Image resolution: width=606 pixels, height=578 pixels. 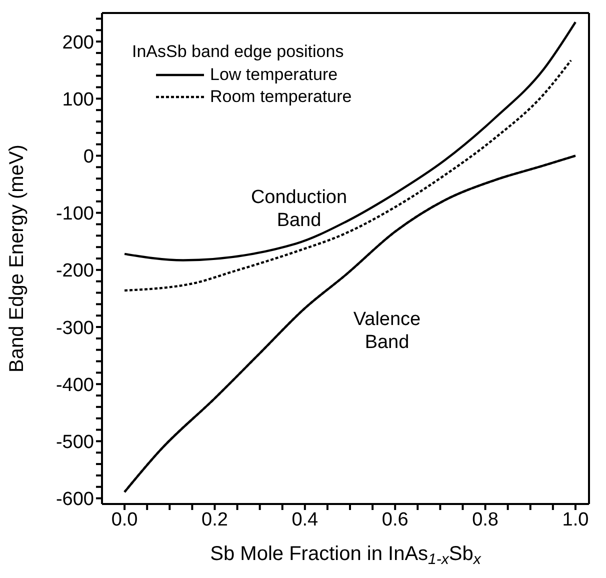 What do you see at coordinates (75, 271) in the screenshot?
I see `y-tick-label: -200` at bounding box center [75, 271].